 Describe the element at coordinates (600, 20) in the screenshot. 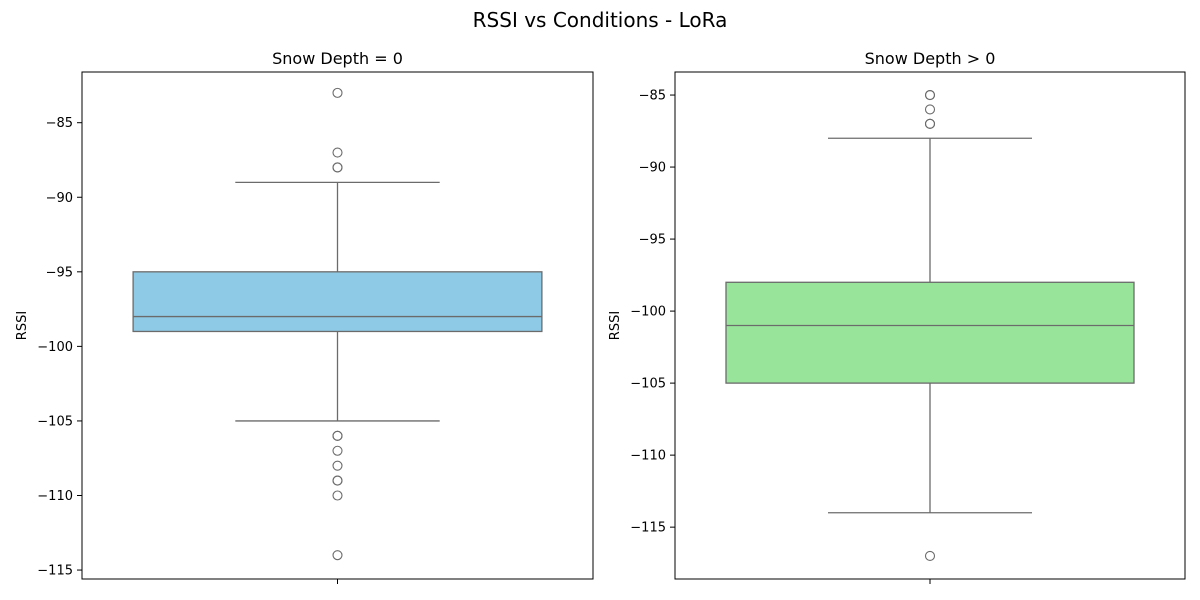

I see `figure-title: RSSI vs Conditions - LoRa` at that location.